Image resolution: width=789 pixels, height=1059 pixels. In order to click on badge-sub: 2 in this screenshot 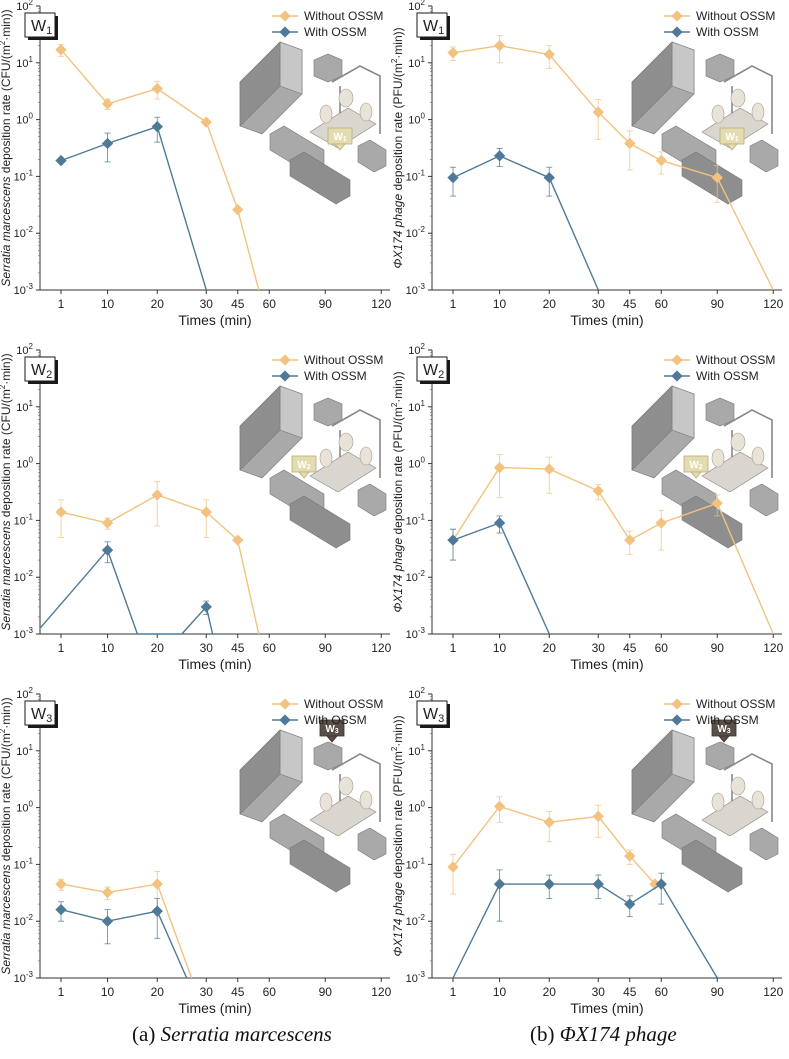, I will do `click(441, 375)`.